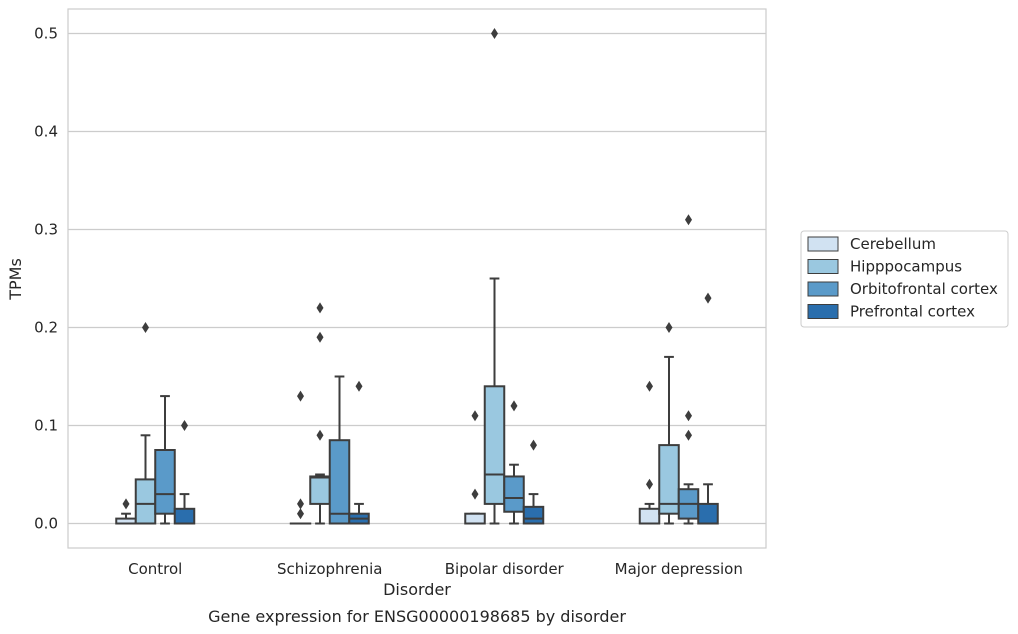 This screenshot has width=1018, height=634. What do you see at coordinates (46, 34) in the screenshot?
I see `y-tick-label-5: 0.5` at bounding box center [46, 34].